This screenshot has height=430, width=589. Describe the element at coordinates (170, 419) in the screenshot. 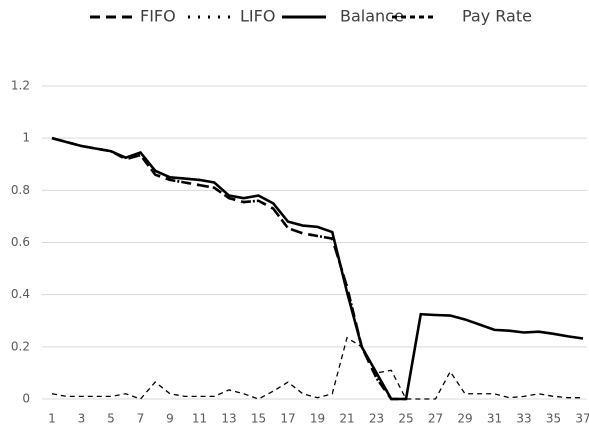

I see `x-tick-label: 9` at that location.